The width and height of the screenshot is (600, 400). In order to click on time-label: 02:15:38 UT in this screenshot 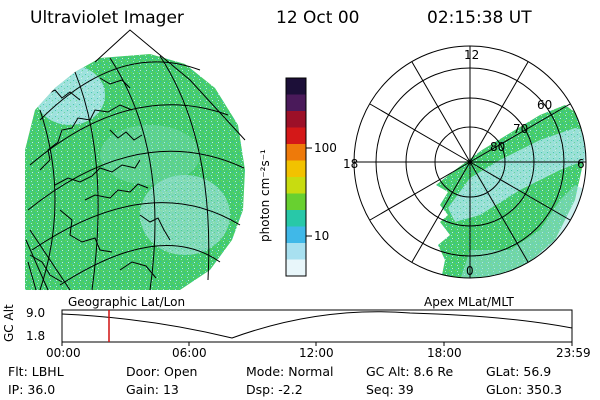, I will do `click(479, 18)`.